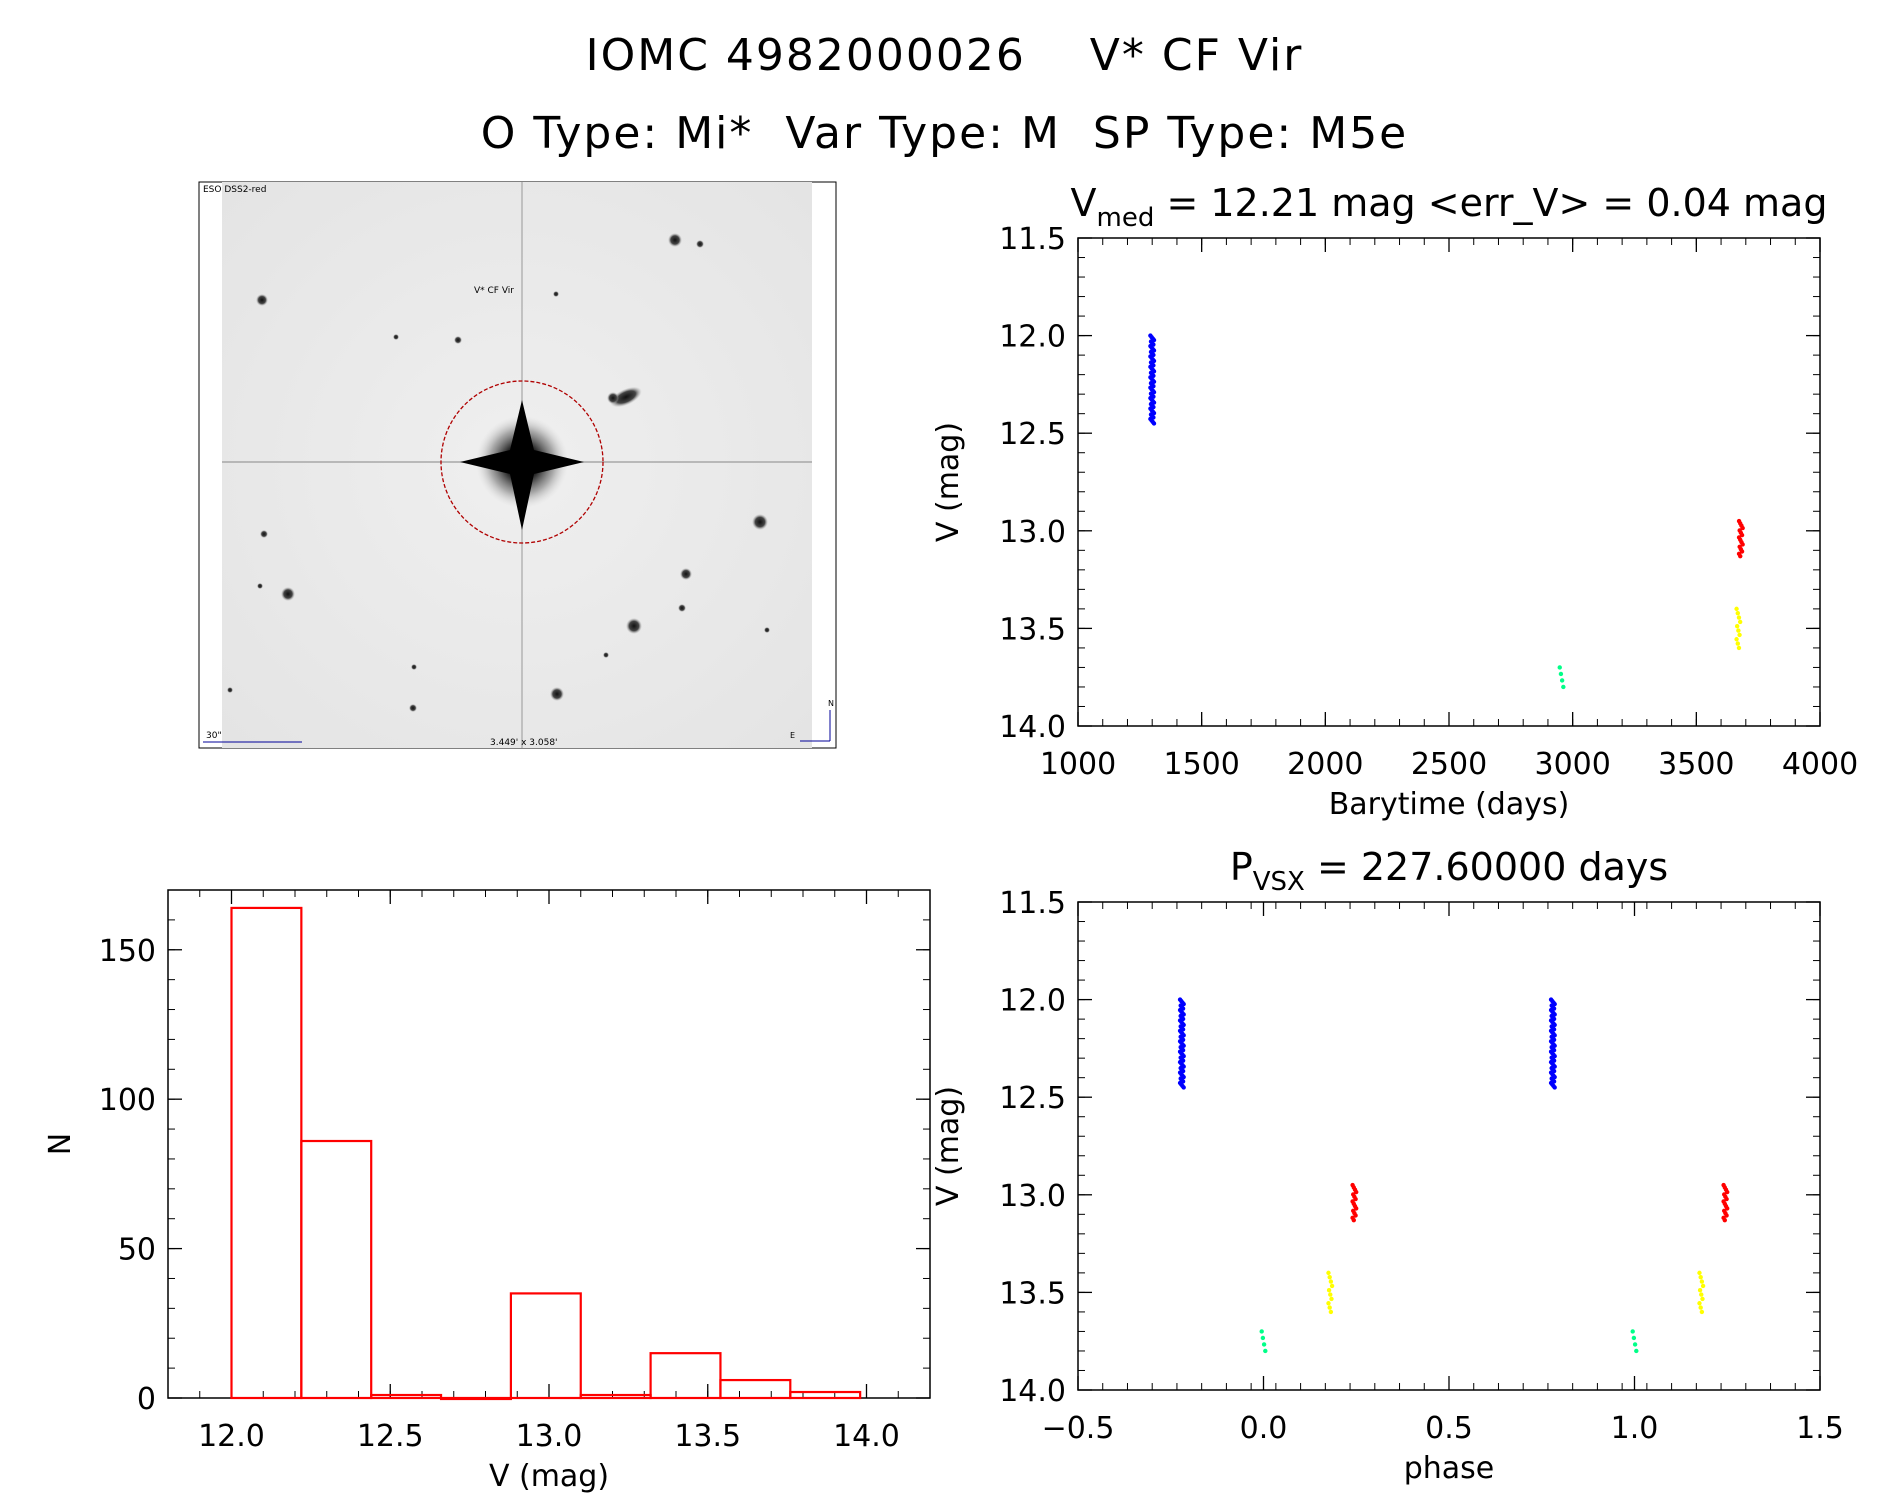  I want to click on compass-icon: N E, so click(812, 720).